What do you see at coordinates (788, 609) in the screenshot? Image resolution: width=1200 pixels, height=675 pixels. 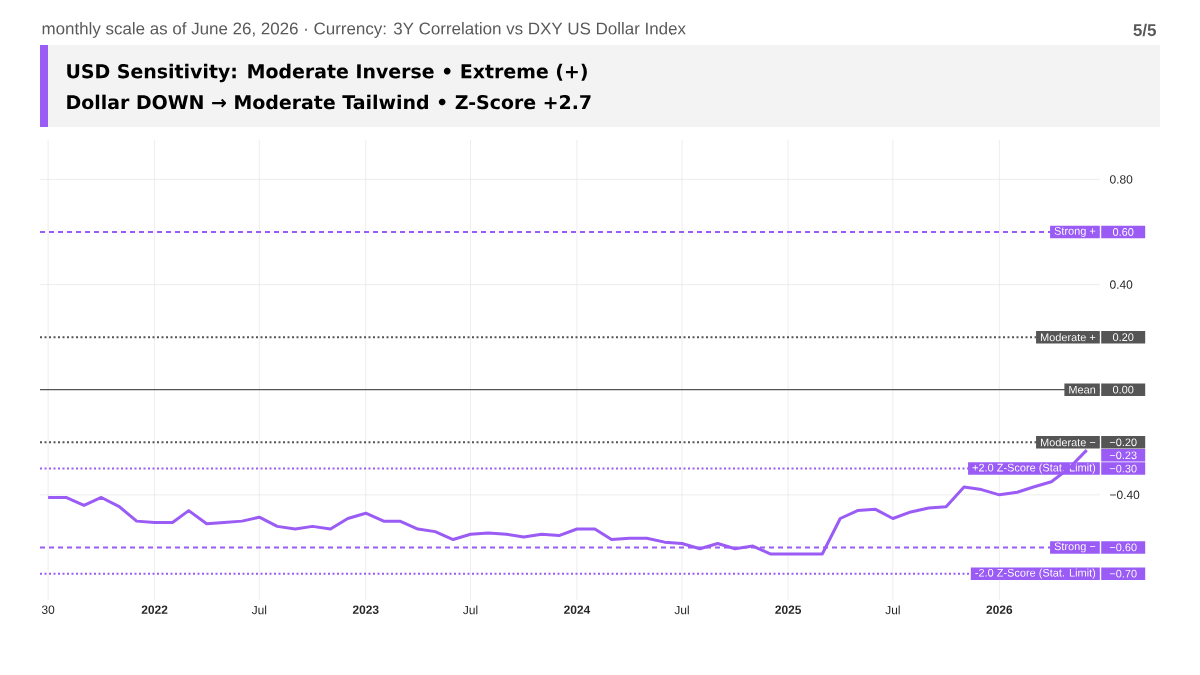 I see `x-tick-label: 2025` at bounding box center [788, 609].